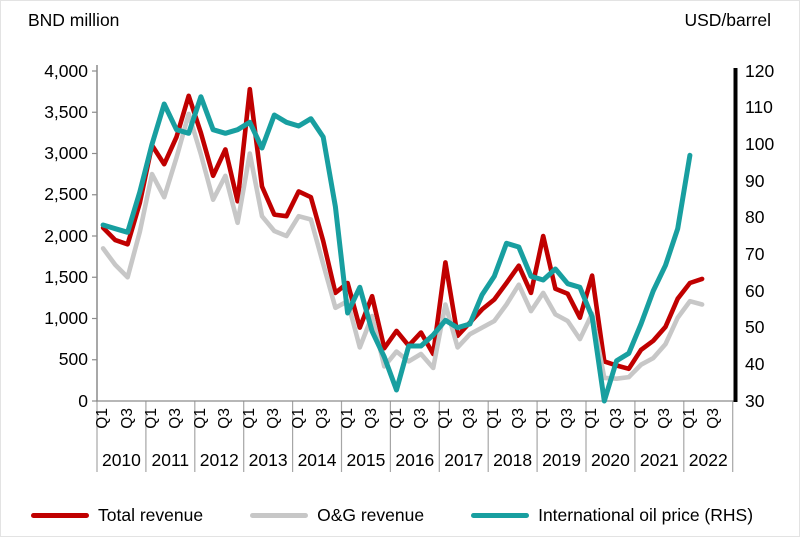 This screenshot has width=800, height=537. I want to click on right-axis-title: USD/barrel, so click(727, 20).